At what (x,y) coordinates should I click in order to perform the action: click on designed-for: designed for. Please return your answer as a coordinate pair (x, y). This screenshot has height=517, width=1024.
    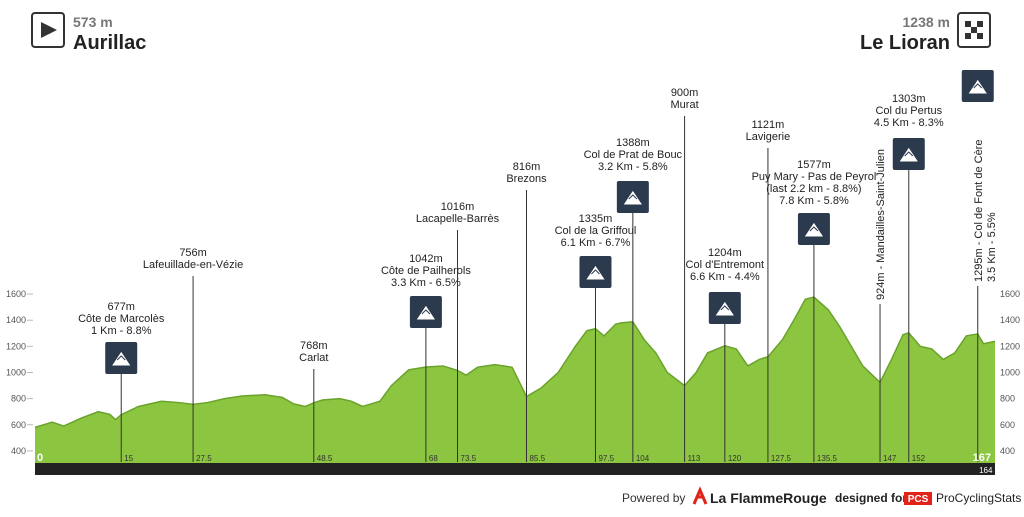
    Looking at the image, I should click on (871, 498).